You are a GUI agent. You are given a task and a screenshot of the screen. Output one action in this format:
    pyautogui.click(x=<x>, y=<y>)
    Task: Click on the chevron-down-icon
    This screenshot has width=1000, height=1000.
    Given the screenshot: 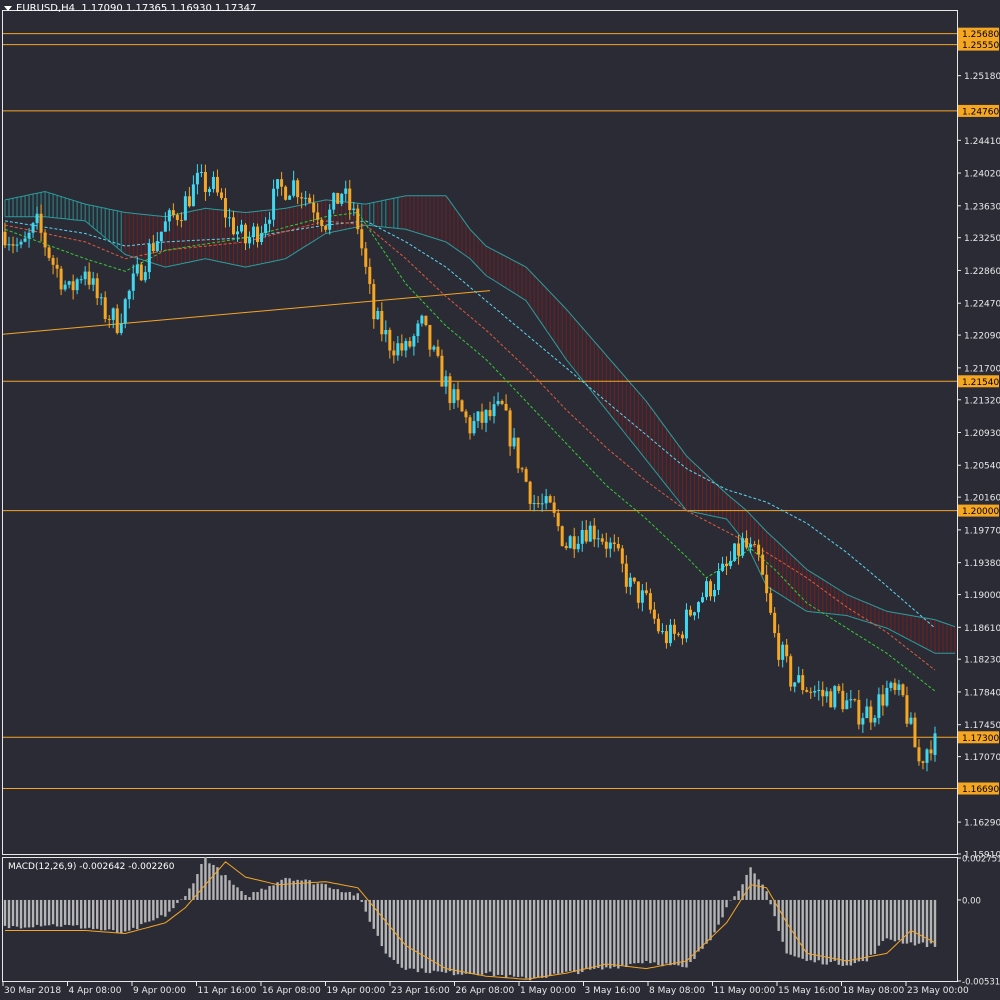 What is the action you would take?
    pyautogui.click(x=8, y=8)
    